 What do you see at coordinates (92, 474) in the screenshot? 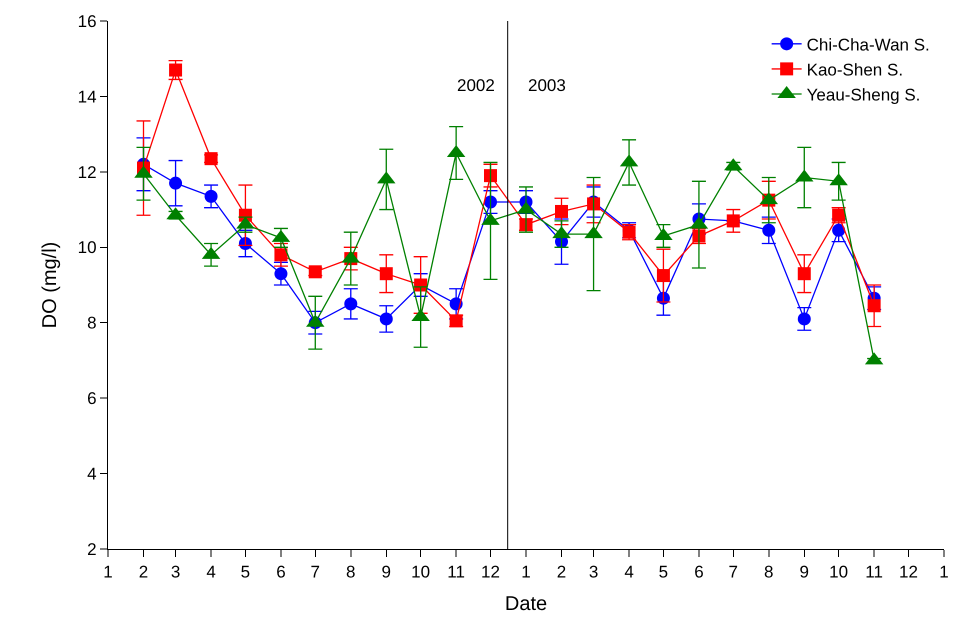
I see `y-tick-label: 4` at bounding box center [92, 474].